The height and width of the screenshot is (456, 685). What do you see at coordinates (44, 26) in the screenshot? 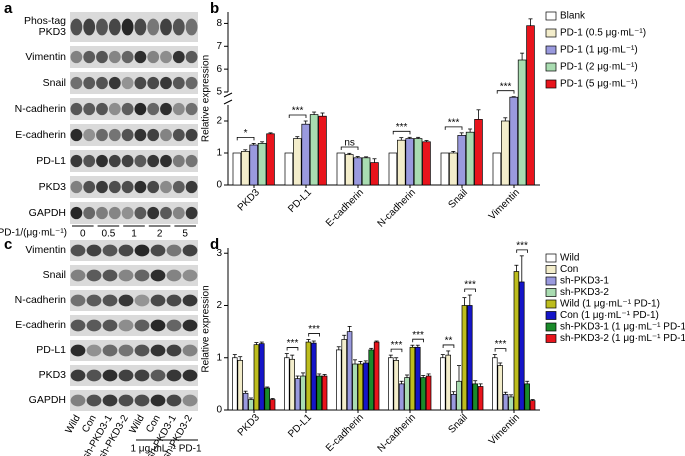
I see `blot-row-label: Phos-tag PKD3` at bounding box center [44, 26].